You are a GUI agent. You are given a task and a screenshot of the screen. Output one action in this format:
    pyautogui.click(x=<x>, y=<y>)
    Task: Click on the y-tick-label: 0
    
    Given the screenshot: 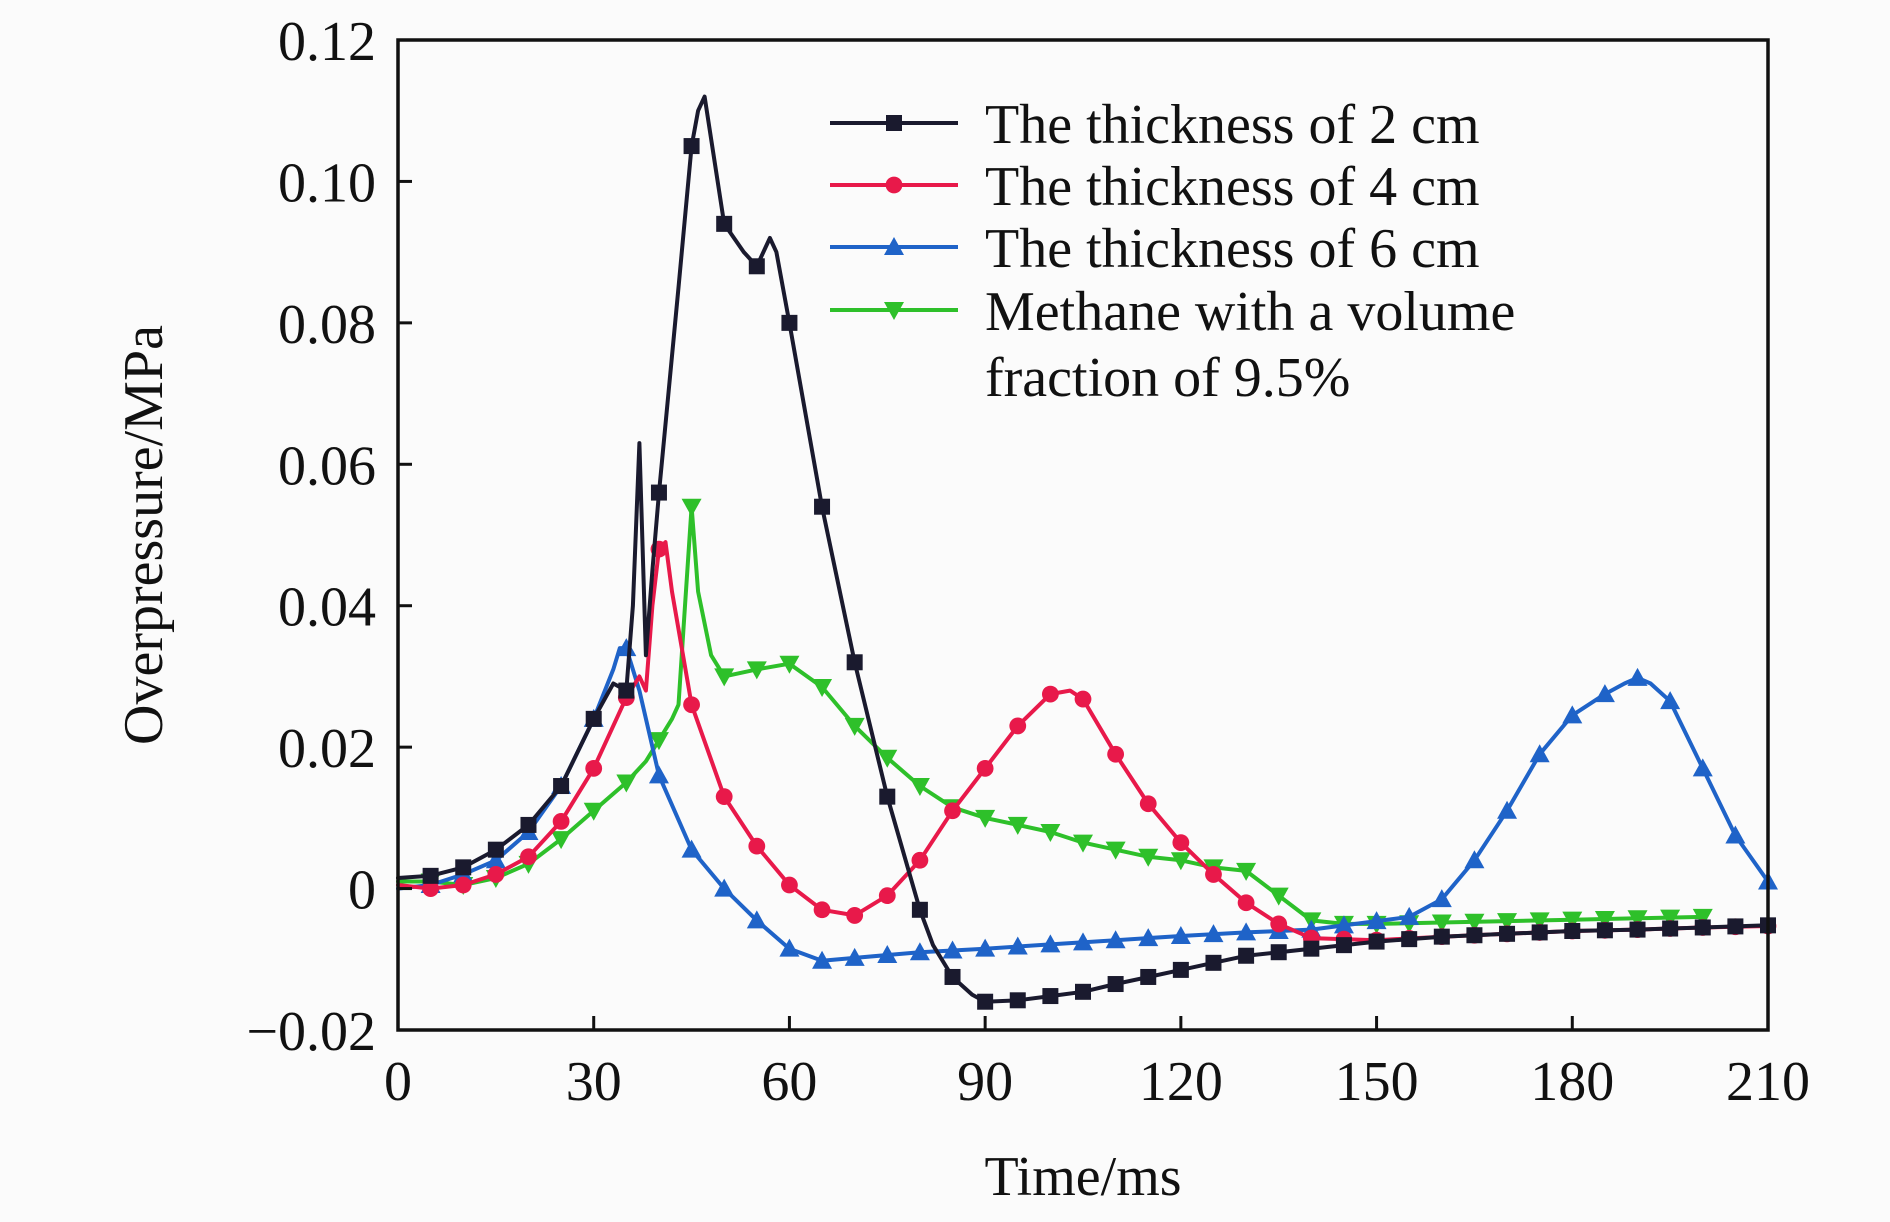 What is the action you would take?
    pyautogui.click(x=362, y=891)
    